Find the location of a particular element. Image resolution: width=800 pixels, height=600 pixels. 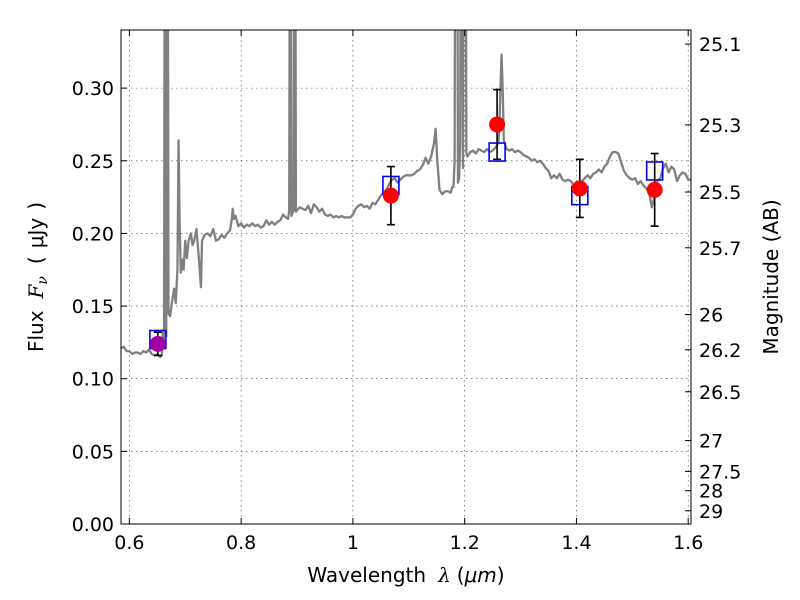

mag-tick-label: 25.3 is located at coordinates (720, 126).